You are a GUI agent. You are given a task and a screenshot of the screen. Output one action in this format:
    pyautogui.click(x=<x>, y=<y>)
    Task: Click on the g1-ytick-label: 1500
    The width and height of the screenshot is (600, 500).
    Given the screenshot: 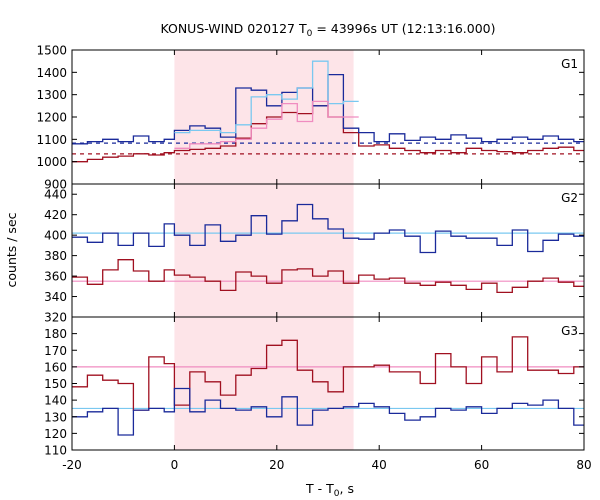 What is the action you would take?
    pyautogui.click(x=51, y=51)
    